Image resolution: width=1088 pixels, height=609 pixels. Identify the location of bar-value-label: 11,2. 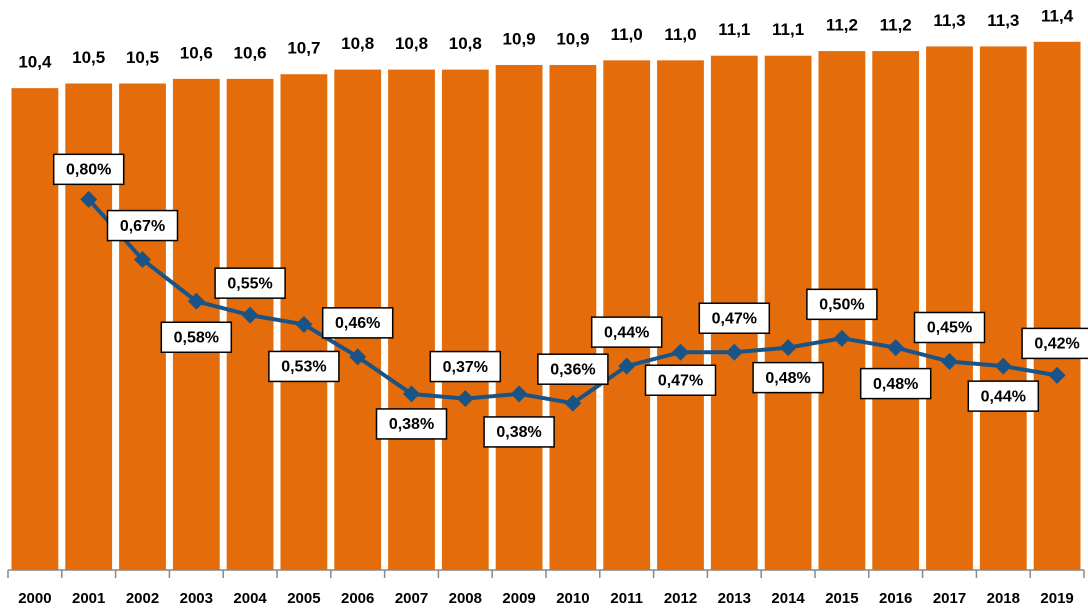
(842, 25).